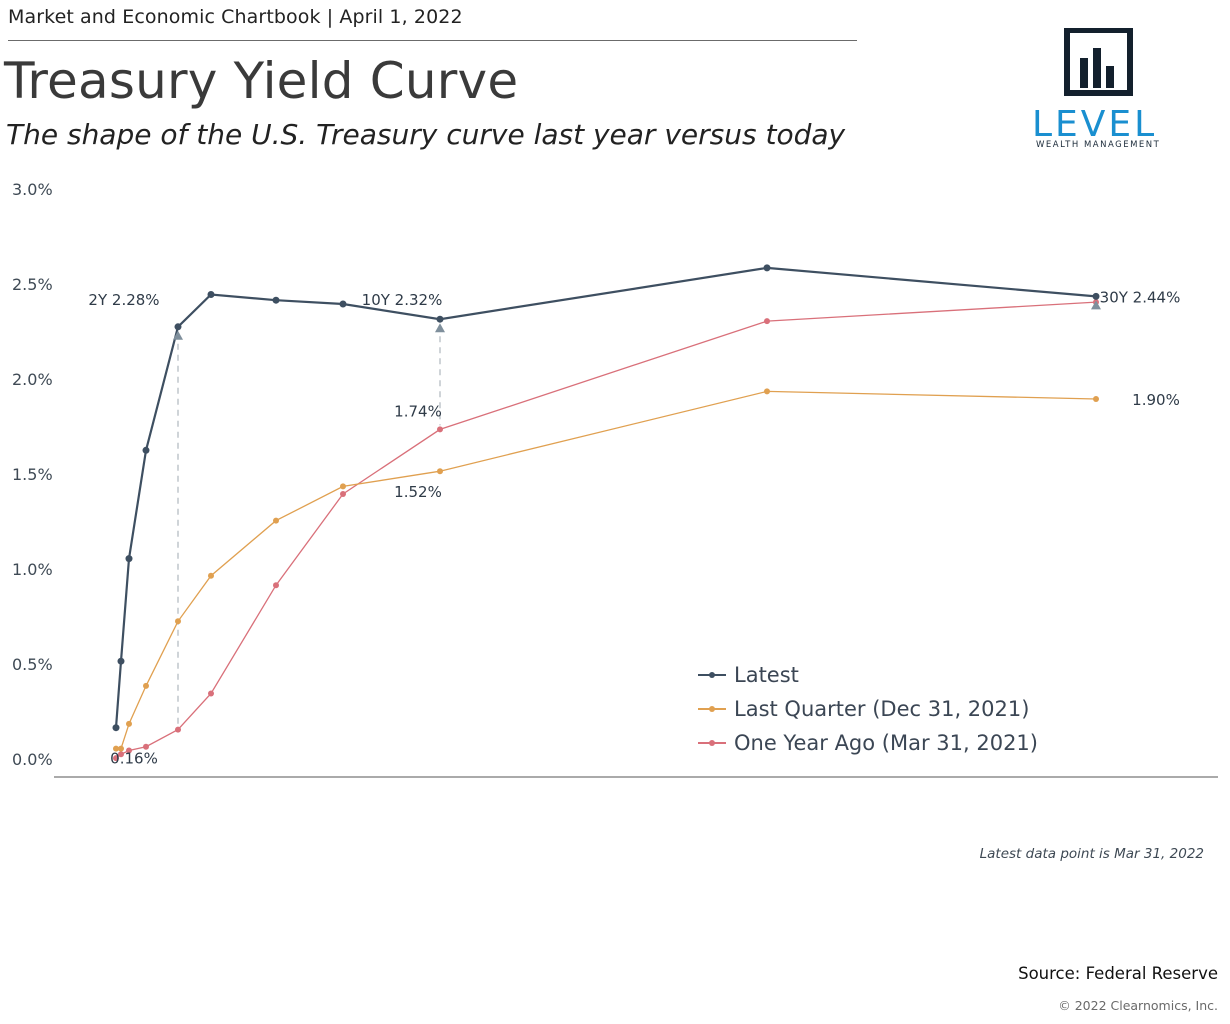  Describe the element at coordinates (32, 474) in the screenshot. I see `y-tick-label: 1.5%` at that location.